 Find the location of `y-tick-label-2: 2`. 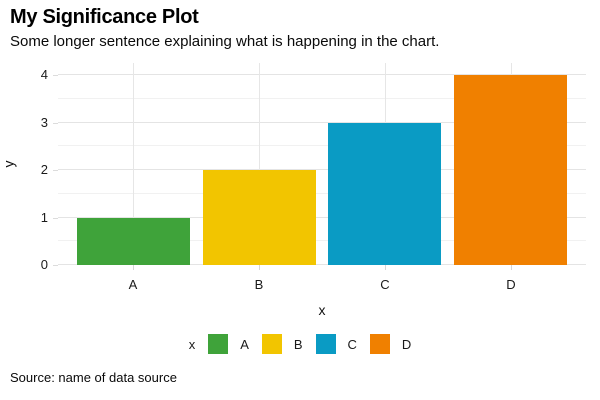

y-tick-label-2: 2 is located at coordinates (44, 169).